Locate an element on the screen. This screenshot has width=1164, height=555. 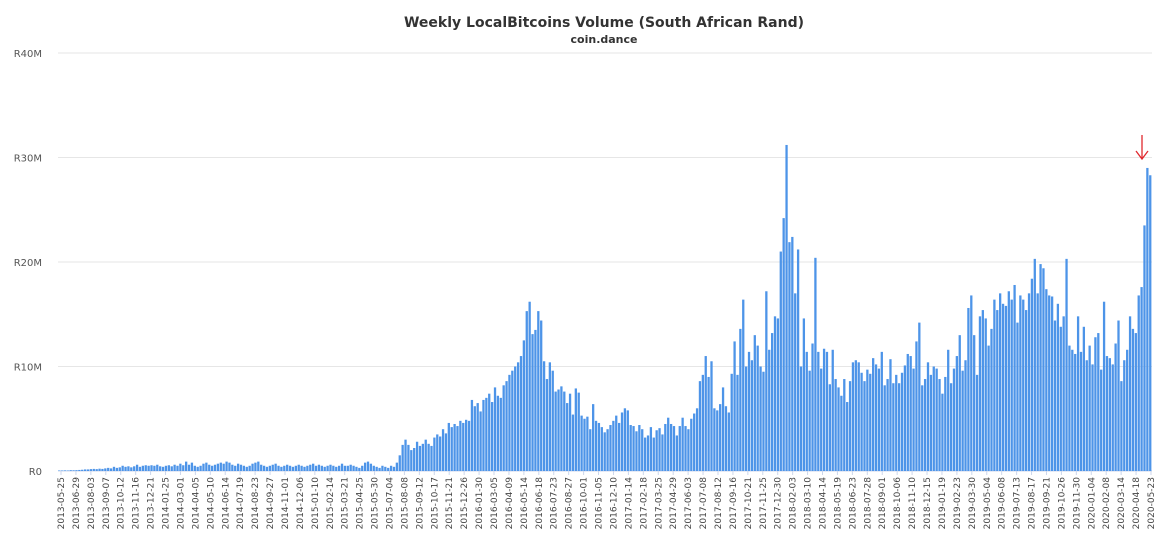
annotation-arrow-head is located at coordinates (1142, 155).